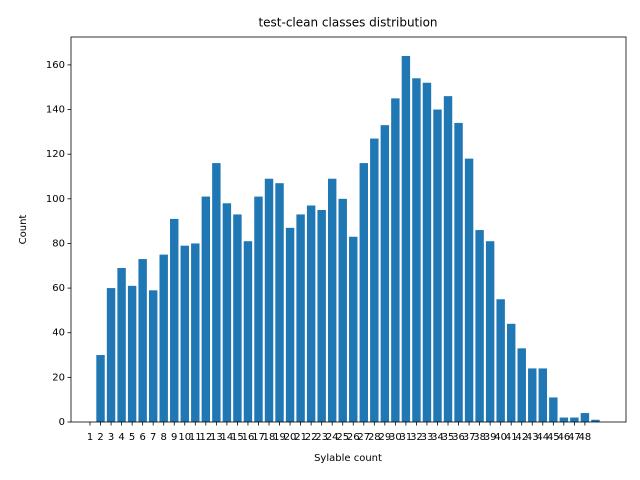 This screenshot has width=640, height=480. Describe the element at coordinates (490, 437) in the screenshot. I see `x-tick-label: 39` at that location.